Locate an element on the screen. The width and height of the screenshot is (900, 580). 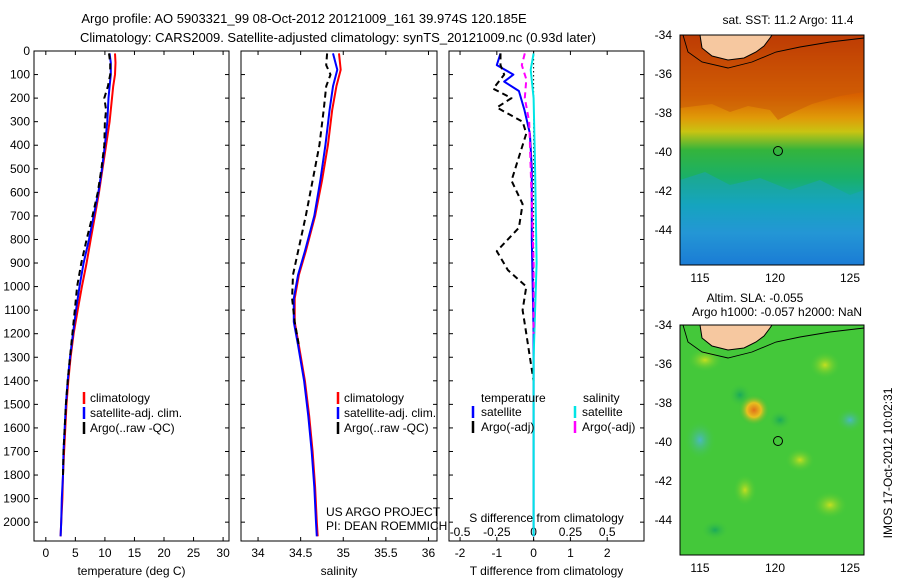
ytick-label: 100 is located at coordinates (20, 75).